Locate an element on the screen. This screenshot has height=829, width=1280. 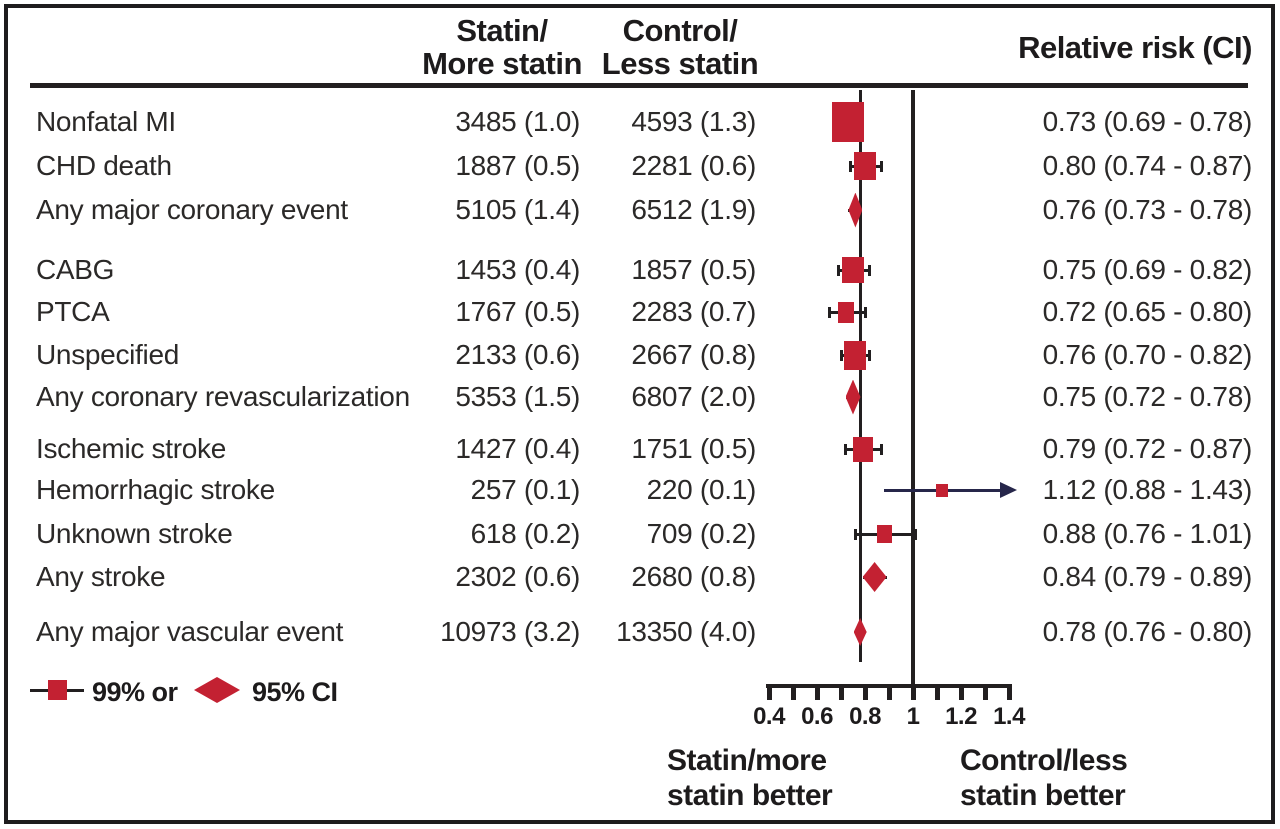
axis-tick-label: 1.2 is located at coordinates (961, 716).